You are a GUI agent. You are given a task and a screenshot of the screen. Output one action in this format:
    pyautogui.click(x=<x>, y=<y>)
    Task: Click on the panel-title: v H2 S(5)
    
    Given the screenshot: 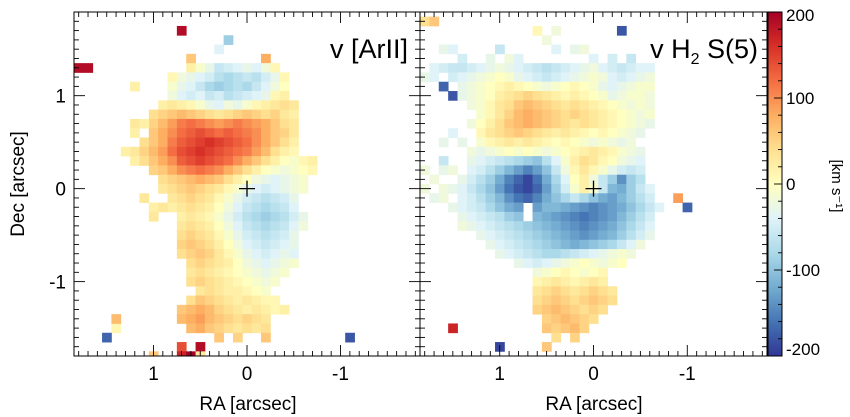 What is the action you would take?
    pyautogui.click(x=704, y=51)
    